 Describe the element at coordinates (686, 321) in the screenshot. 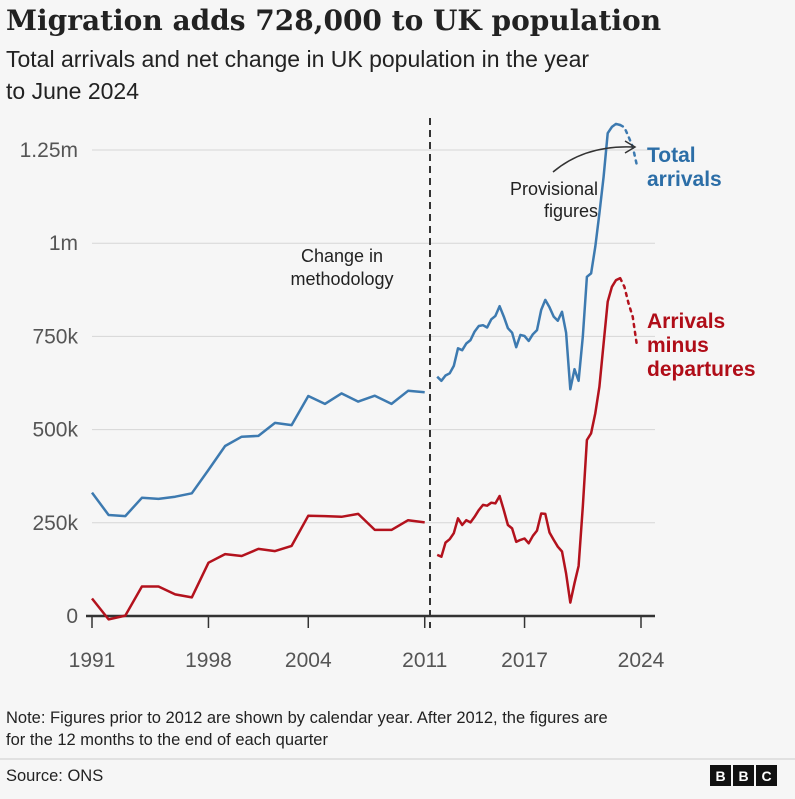

I see `net-migration-label: Arrivals` at that location.